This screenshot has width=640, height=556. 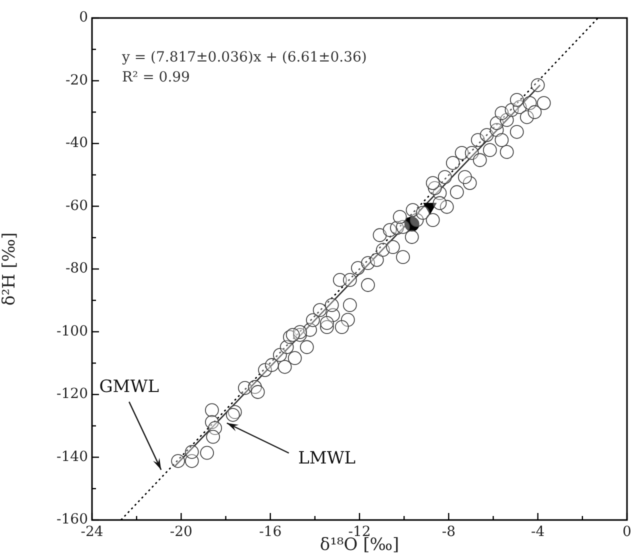 What do you see at coordinates (270, 532) in the screenshot?
I see `x-tick-label: -16` at bounding box center [270, 532].